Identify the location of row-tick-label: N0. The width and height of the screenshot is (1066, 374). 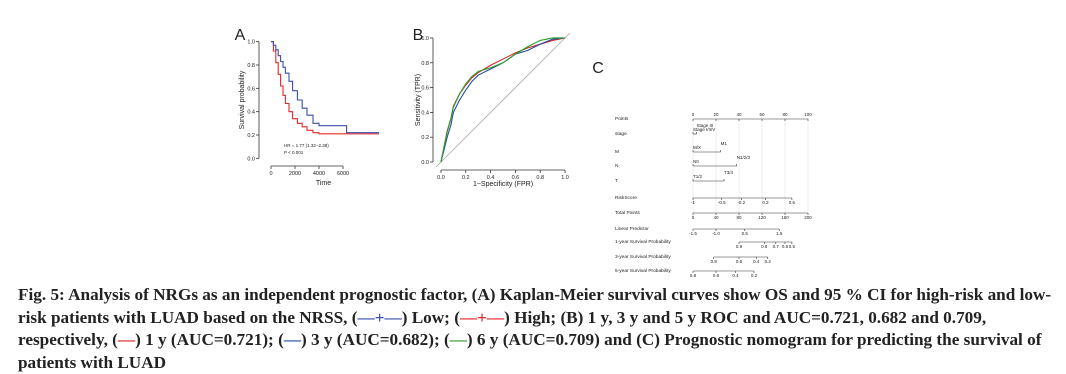
(696, 161).